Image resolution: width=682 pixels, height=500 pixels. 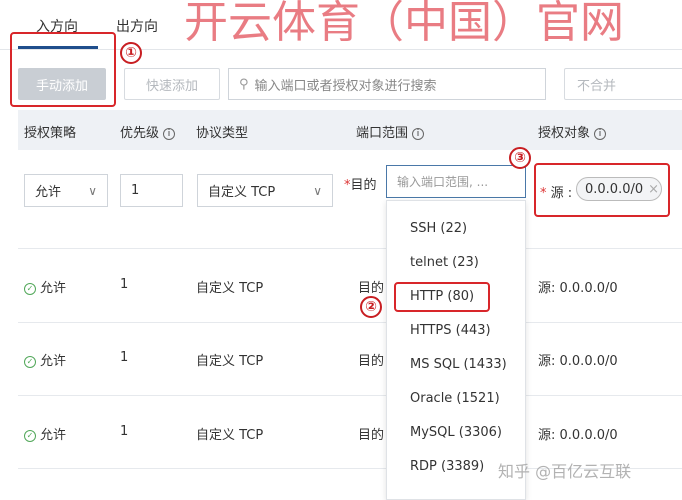 I want to click on merge-select: 不合并, so click(x=623, y=84).